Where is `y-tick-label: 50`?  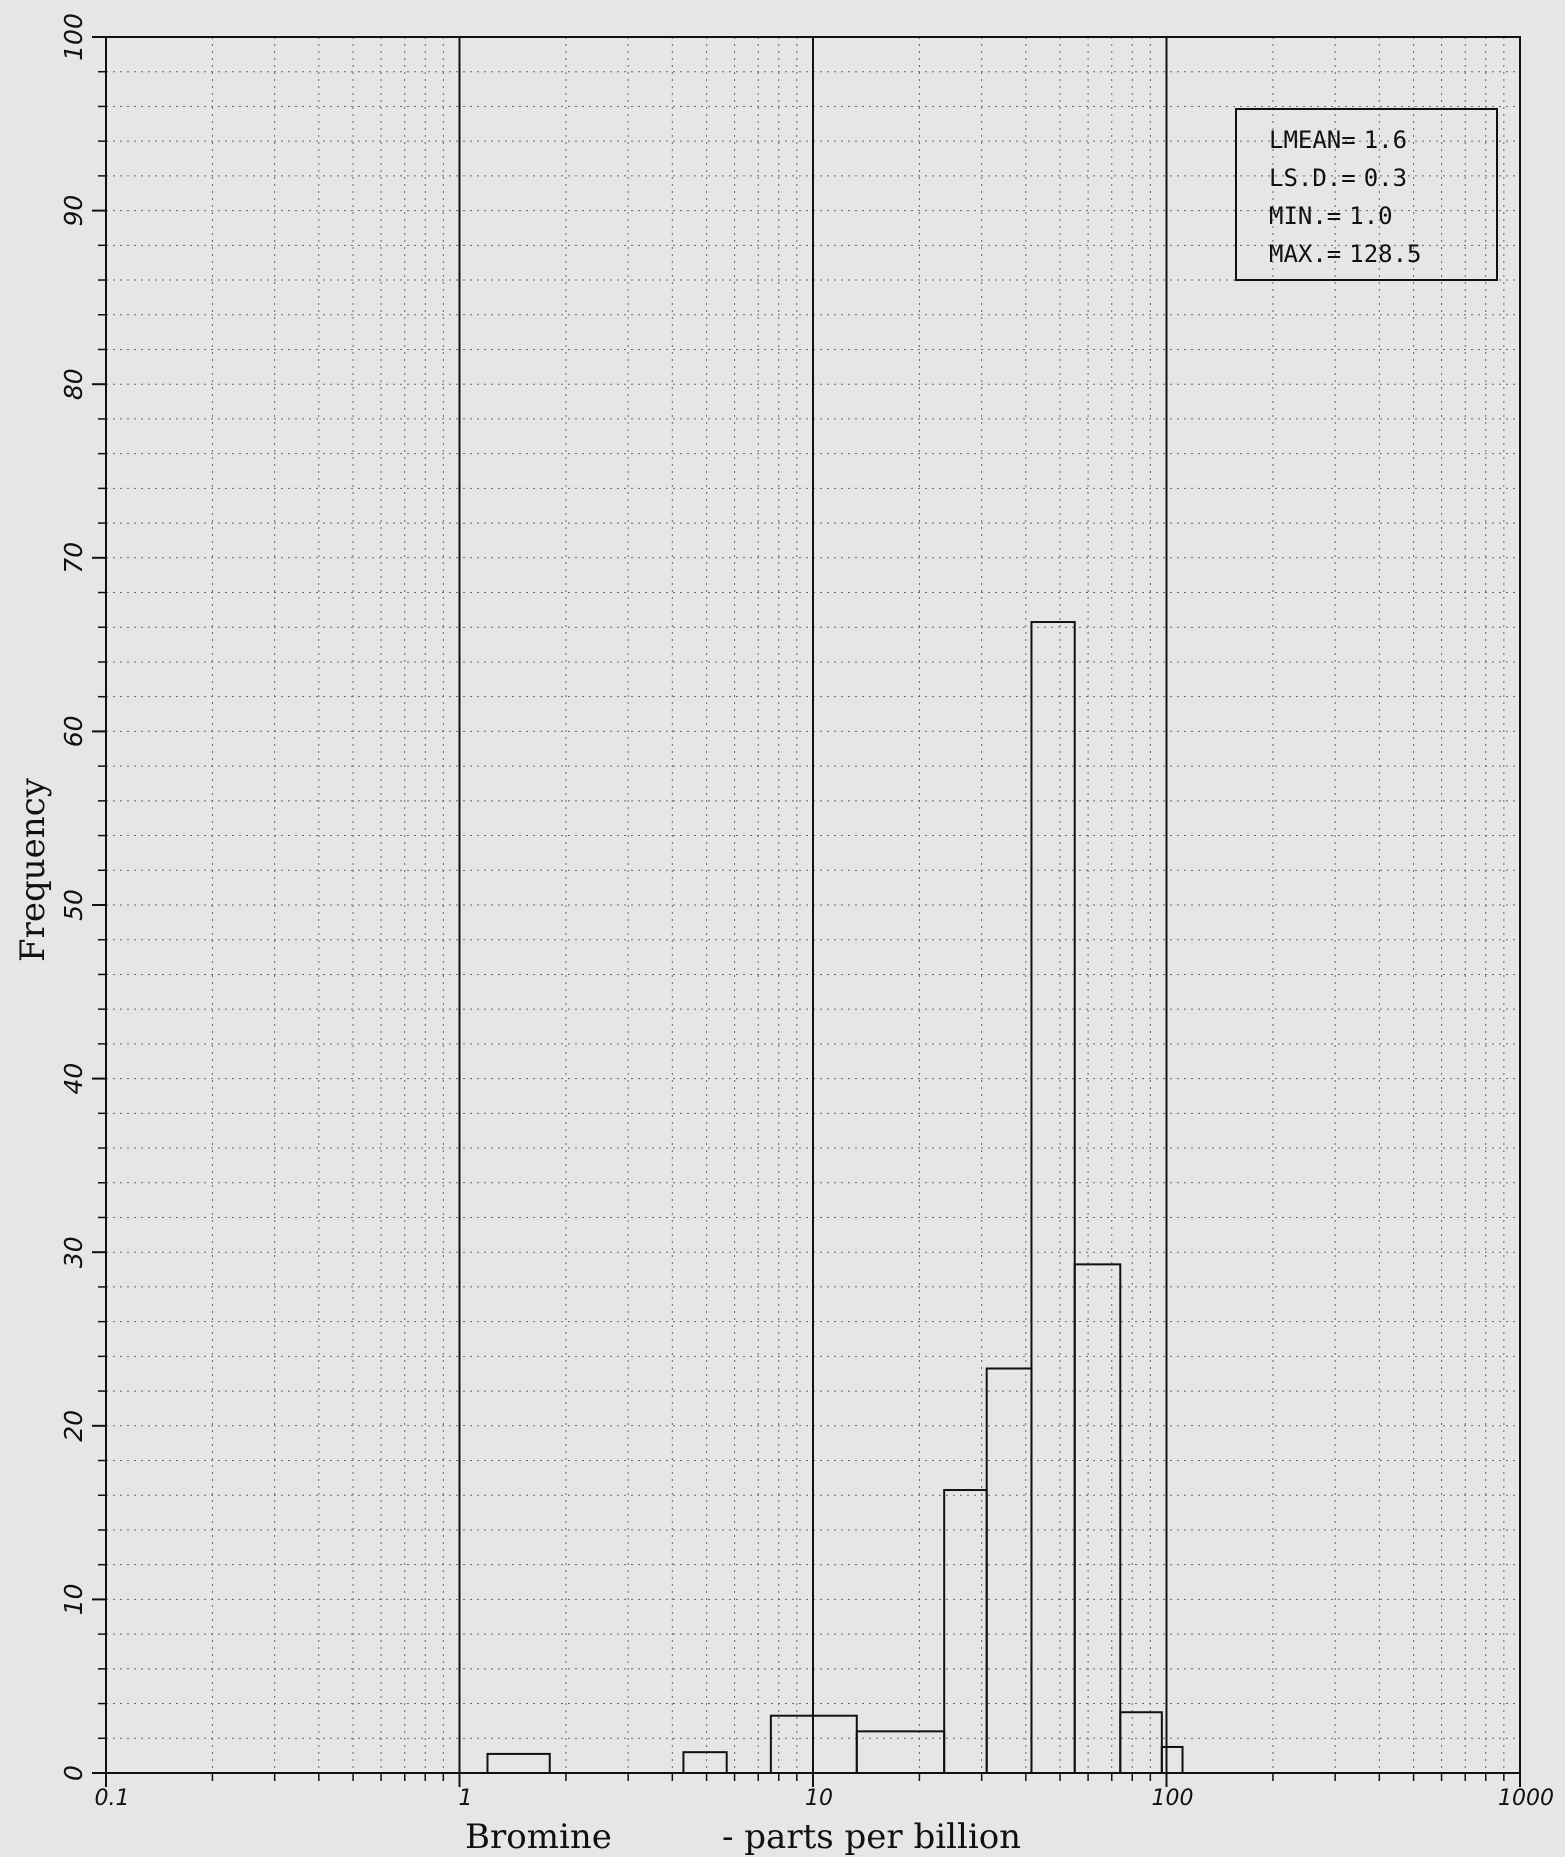
y-tick-label: 50 is located at coordinates (73, 905).